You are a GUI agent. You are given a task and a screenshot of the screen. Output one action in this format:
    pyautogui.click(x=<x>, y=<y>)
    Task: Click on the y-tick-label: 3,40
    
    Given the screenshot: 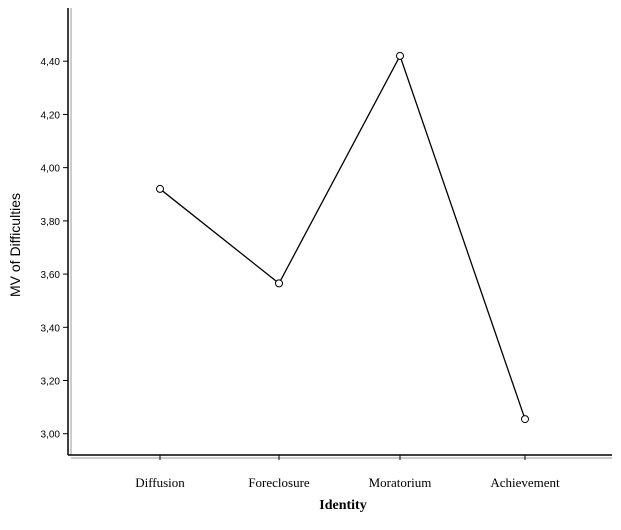 What is the action you would take?
    pyautogui.click(x=51, y=328)
    